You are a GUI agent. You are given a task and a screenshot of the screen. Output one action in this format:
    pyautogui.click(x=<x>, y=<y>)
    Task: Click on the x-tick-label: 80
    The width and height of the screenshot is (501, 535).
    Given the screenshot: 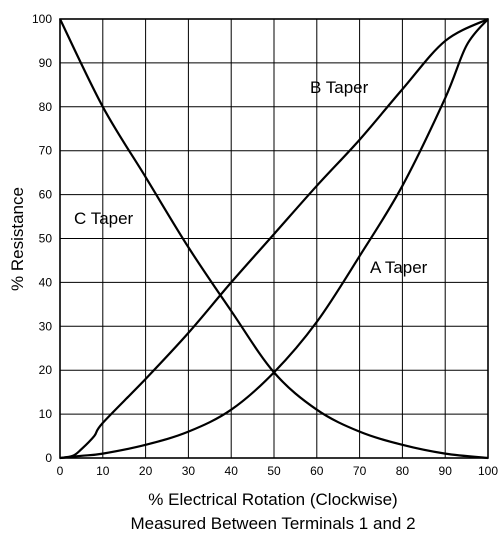 What is the action you would take?
    pyautogui.click(x=403, y=471)
    